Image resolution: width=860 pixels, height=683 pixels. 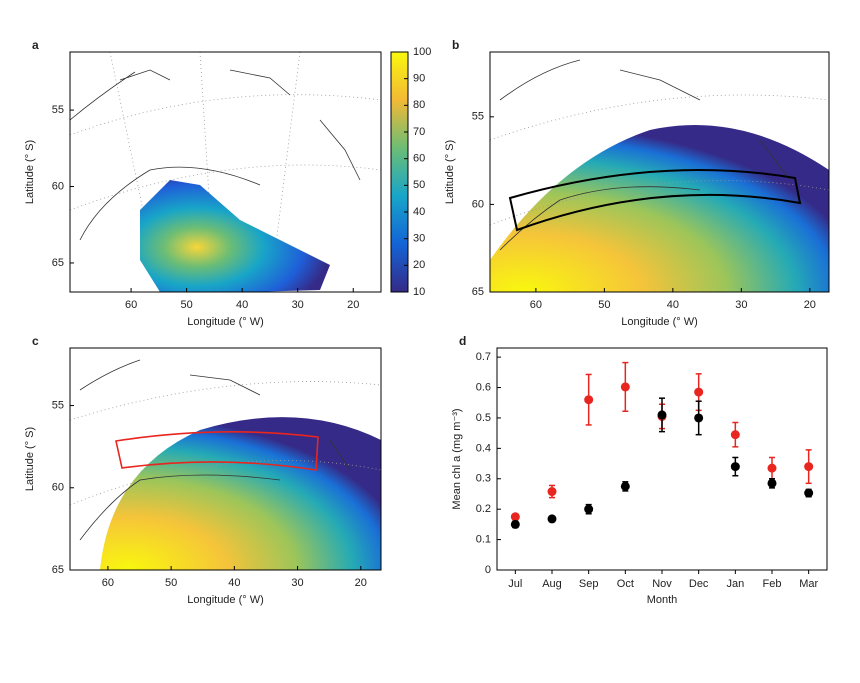 I want to click on x-axis-label: Month, so click(x=662, y=600).